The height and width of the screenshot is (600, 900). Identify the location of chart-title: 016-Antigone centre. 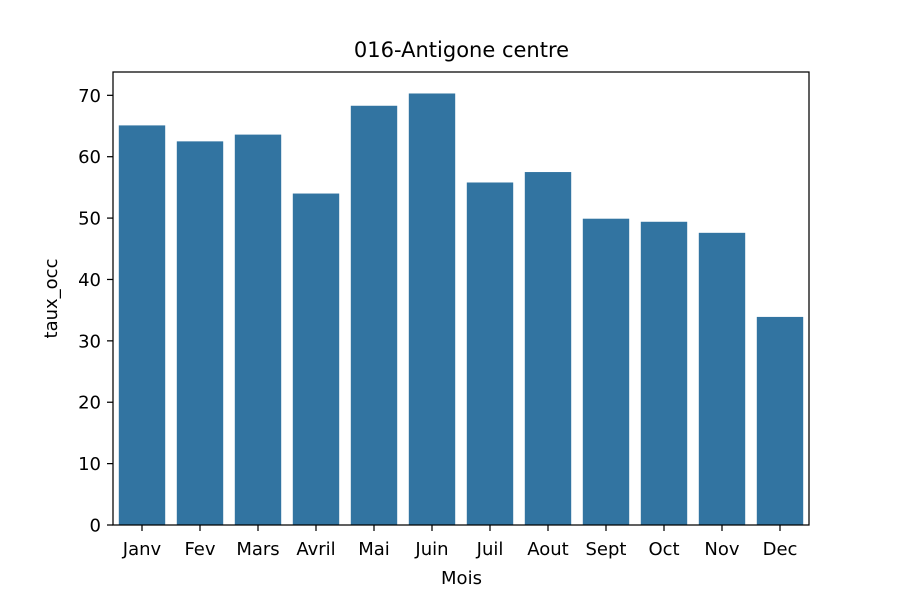
(461, 50).